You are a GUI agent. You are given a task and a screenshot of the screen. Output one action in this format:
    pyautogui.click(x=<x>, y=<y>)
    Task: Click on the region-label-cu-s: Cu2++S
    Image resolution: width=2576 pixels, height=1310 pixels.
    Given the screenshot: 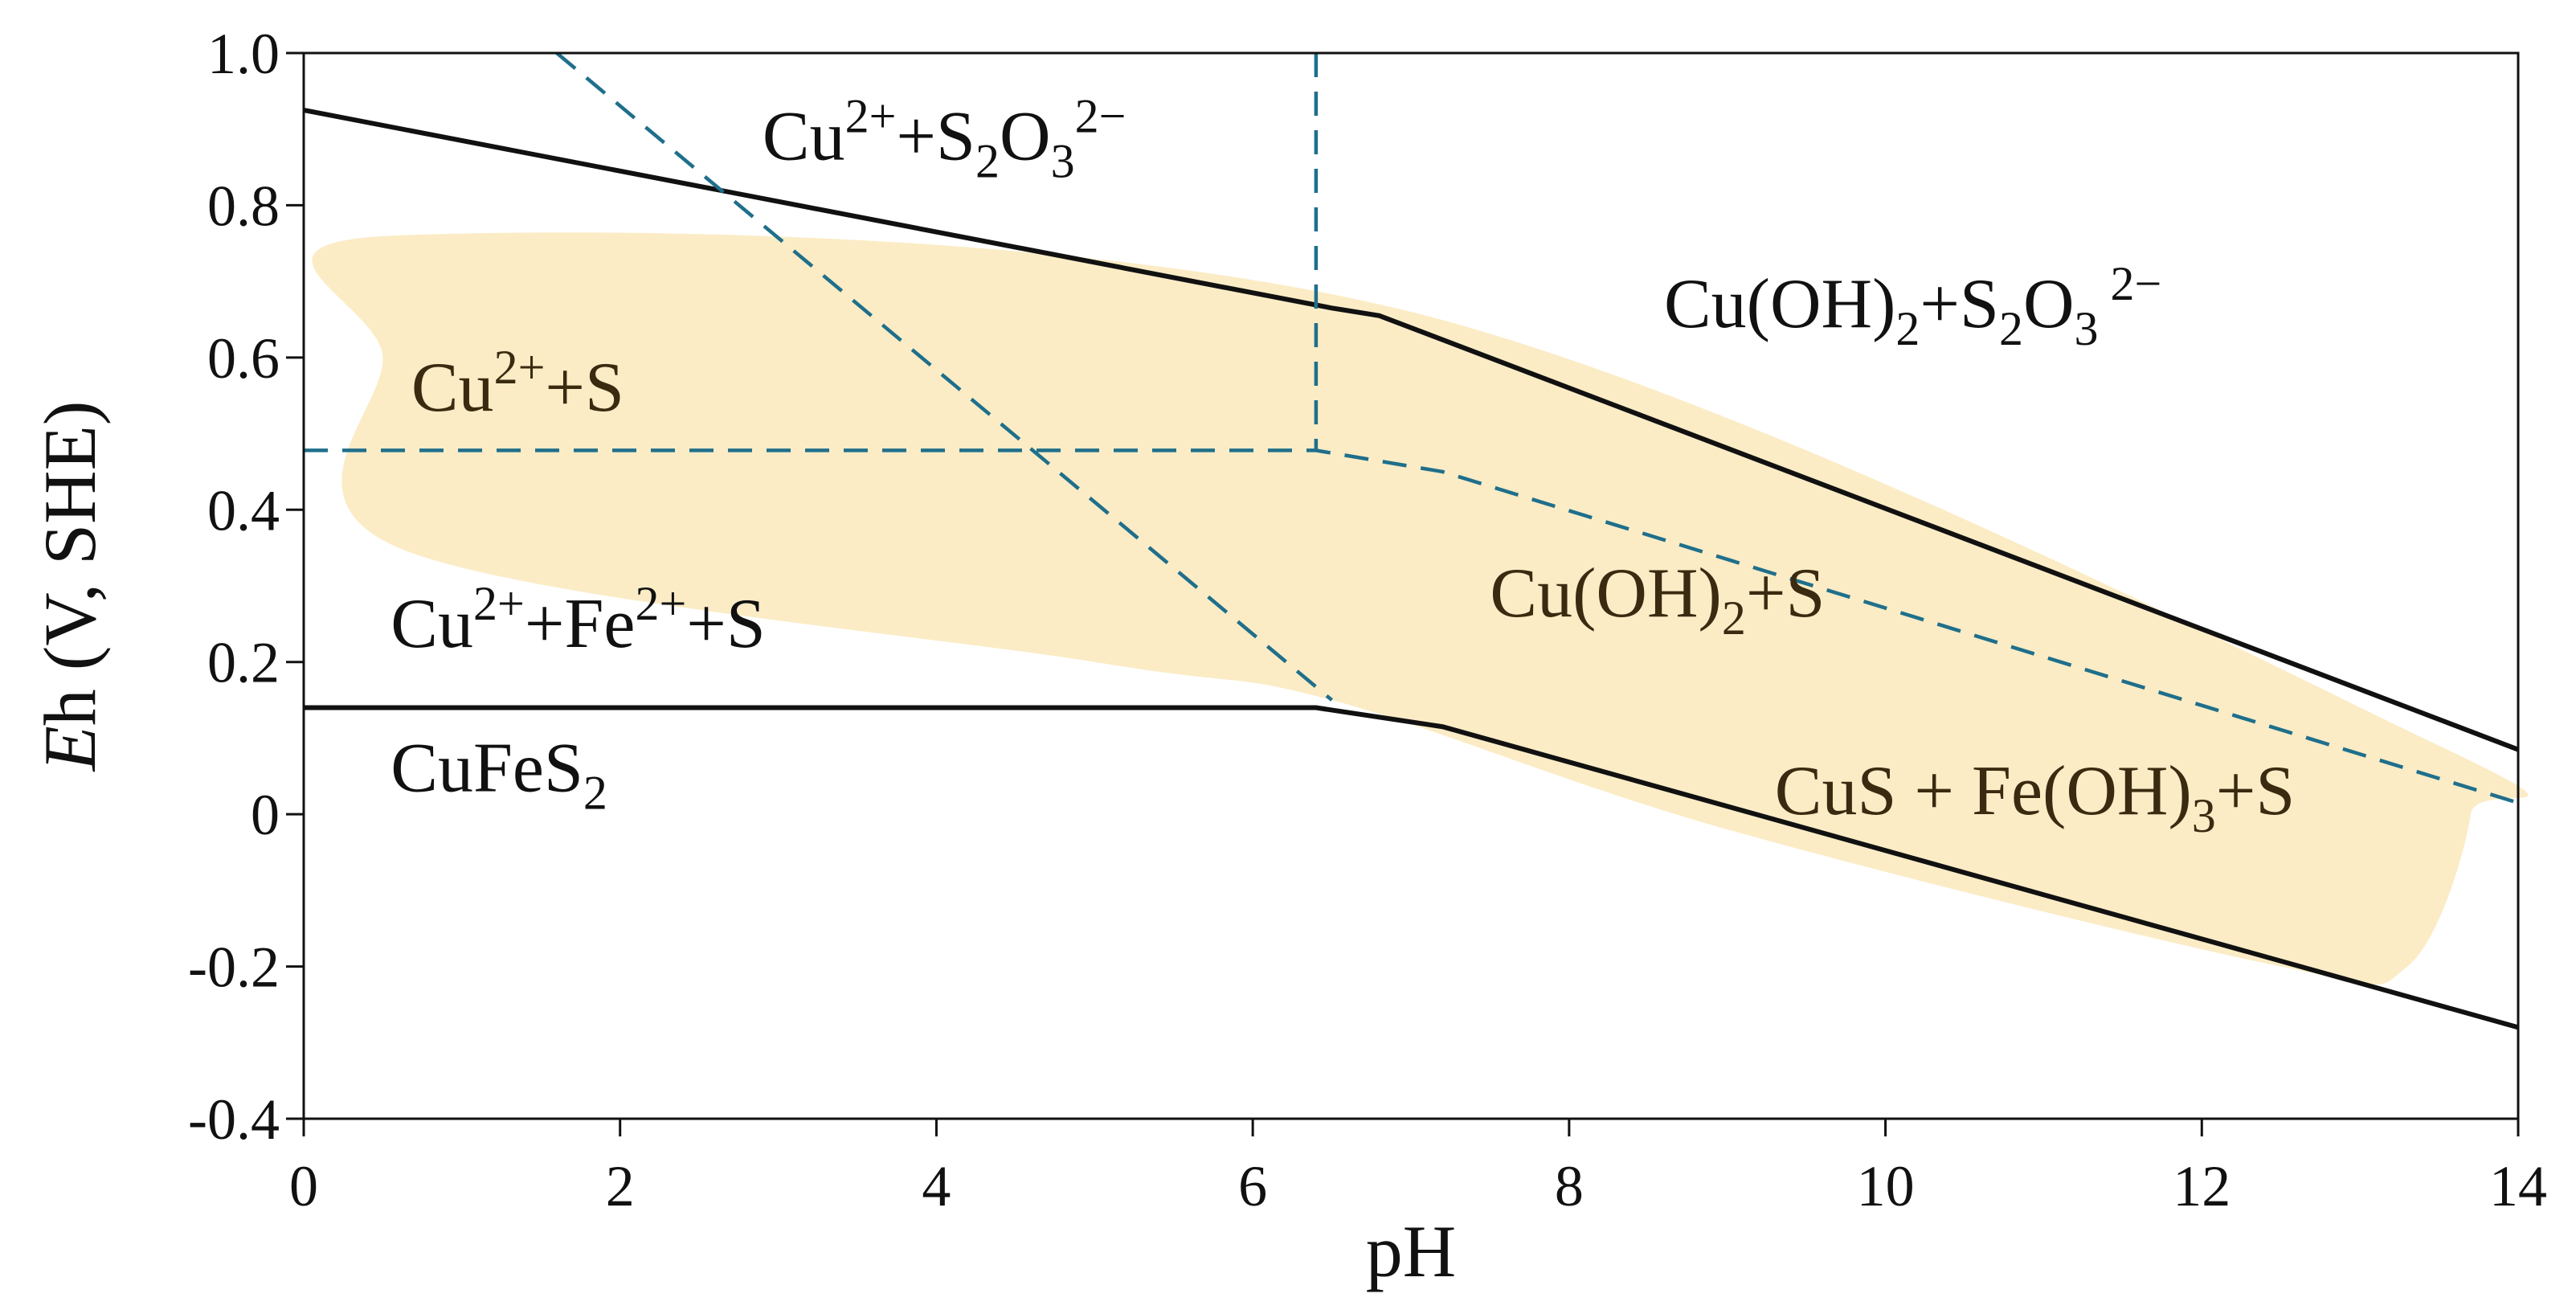 What is the action you would take?
    pyautogui.click(x=517, y=384)
    